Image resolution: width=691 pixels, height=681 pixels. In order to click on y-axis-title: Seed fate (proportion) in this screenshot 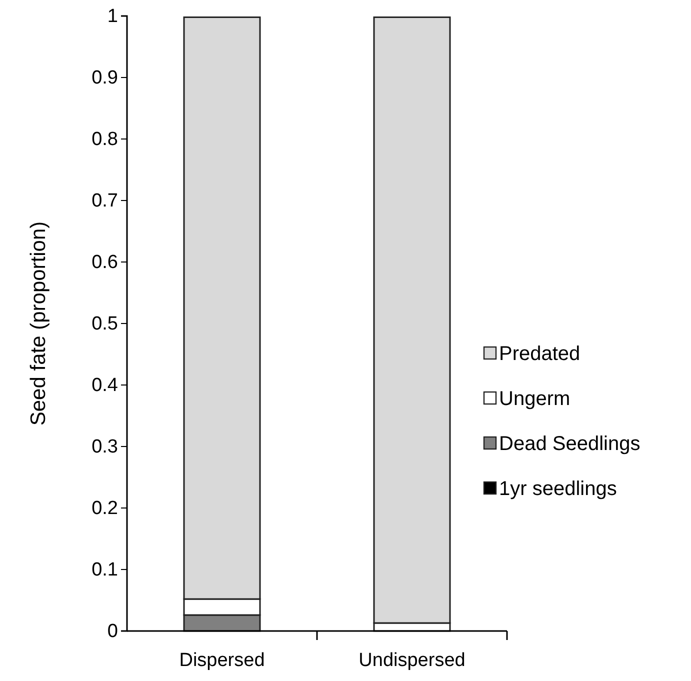, I will do `click(38, 323)`.